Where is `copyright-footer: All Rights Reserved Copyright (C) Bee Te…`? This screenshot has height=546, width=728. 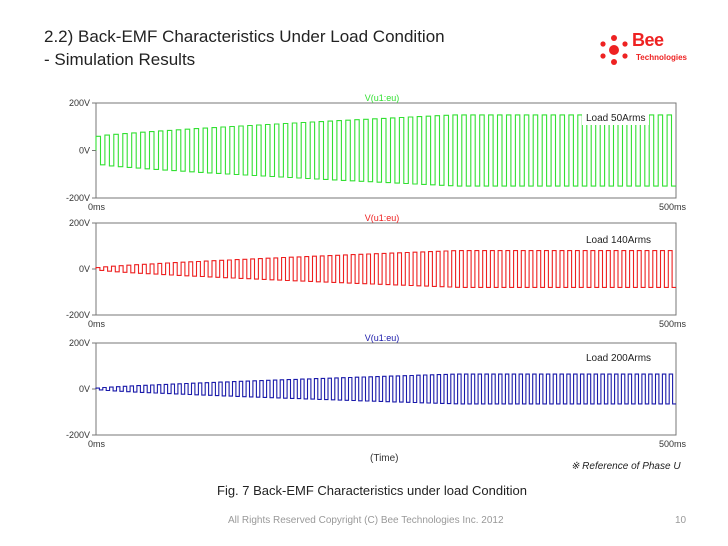 copyright-footer: All Rights Reserved Copyright (C) Bee Te… is located at coordinates (366, 520).